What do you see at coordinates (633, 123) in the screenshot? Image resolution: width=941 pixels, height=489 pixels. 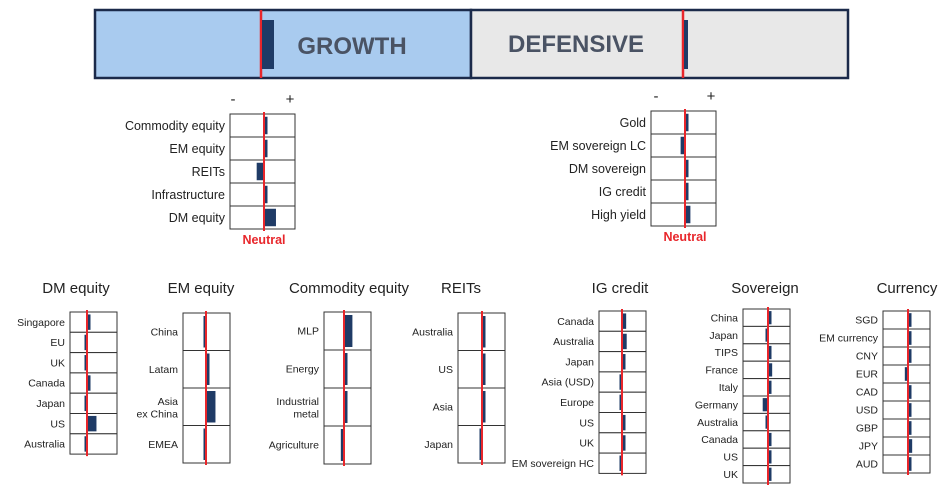 I see `category-label: Gold` at bounding box center [633, 123].